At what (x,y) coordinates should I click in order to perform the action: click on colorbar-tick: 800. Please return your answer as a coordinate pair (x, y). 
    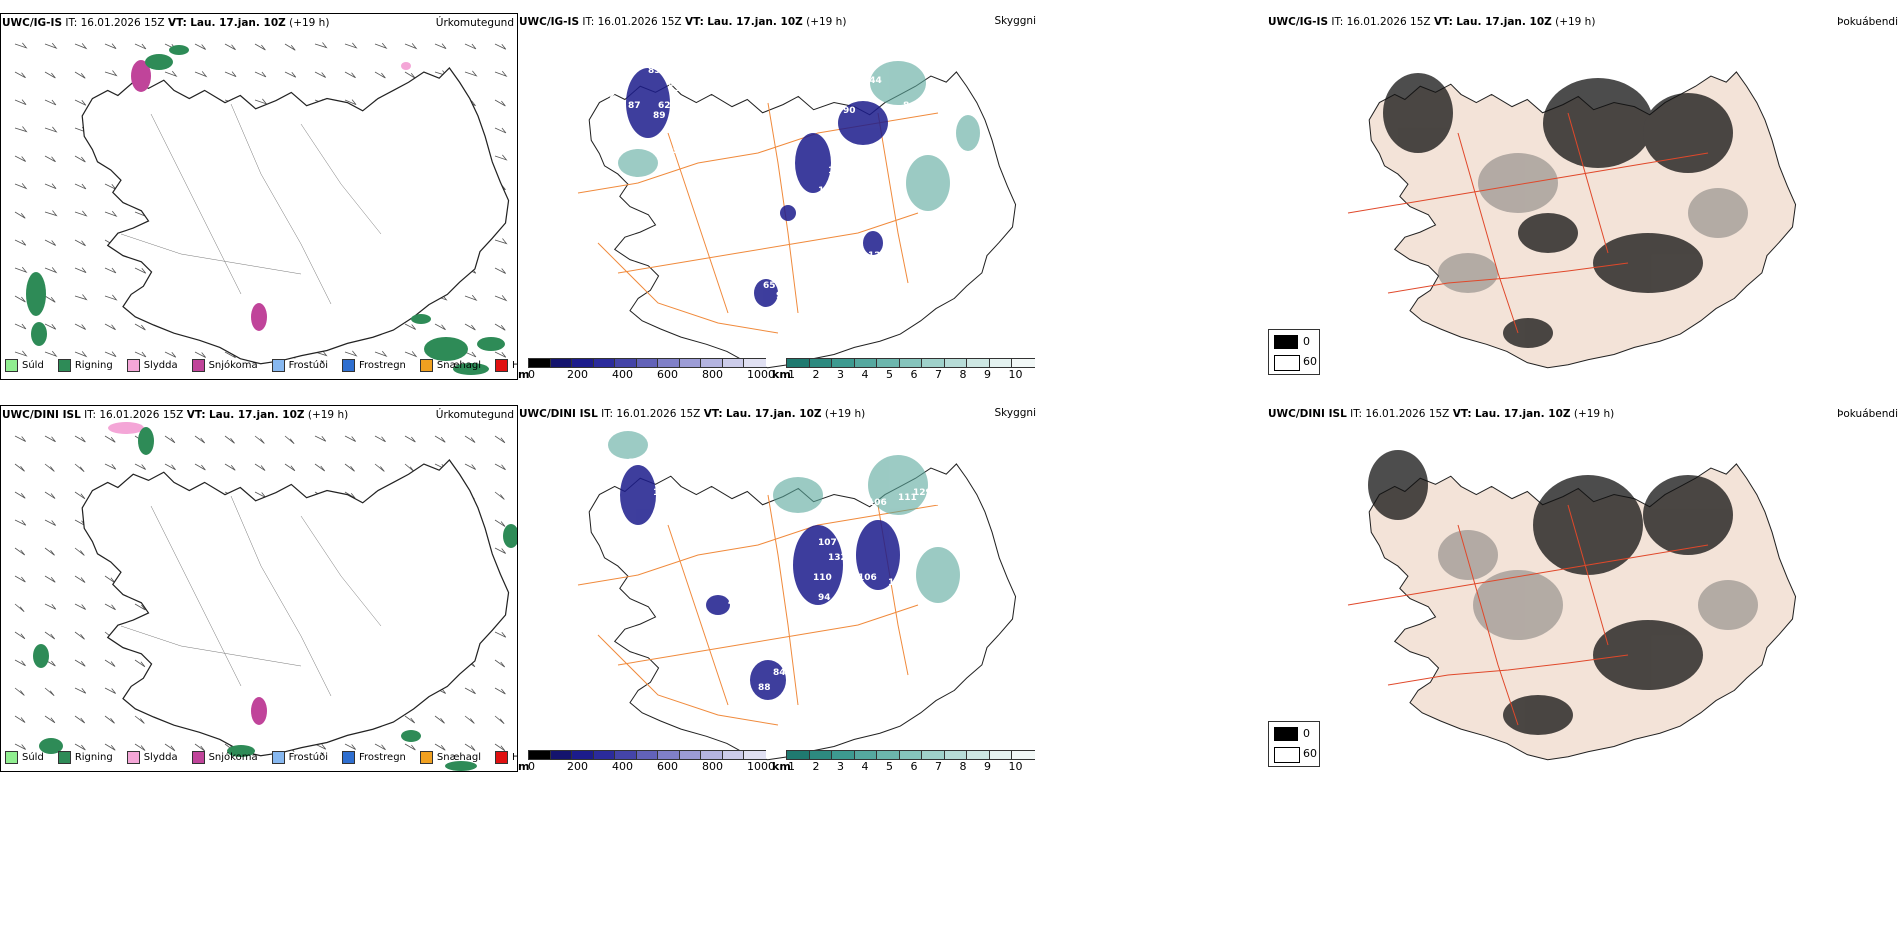
    Looking at the image, I should click on (712, 374).